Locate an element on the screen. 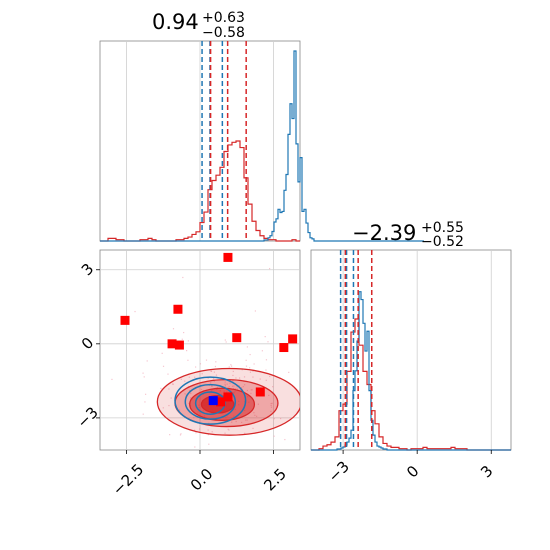 The height and width of the screenshot is (550, 550). x-tick-label: −3 is located at coordinates (339, 471).